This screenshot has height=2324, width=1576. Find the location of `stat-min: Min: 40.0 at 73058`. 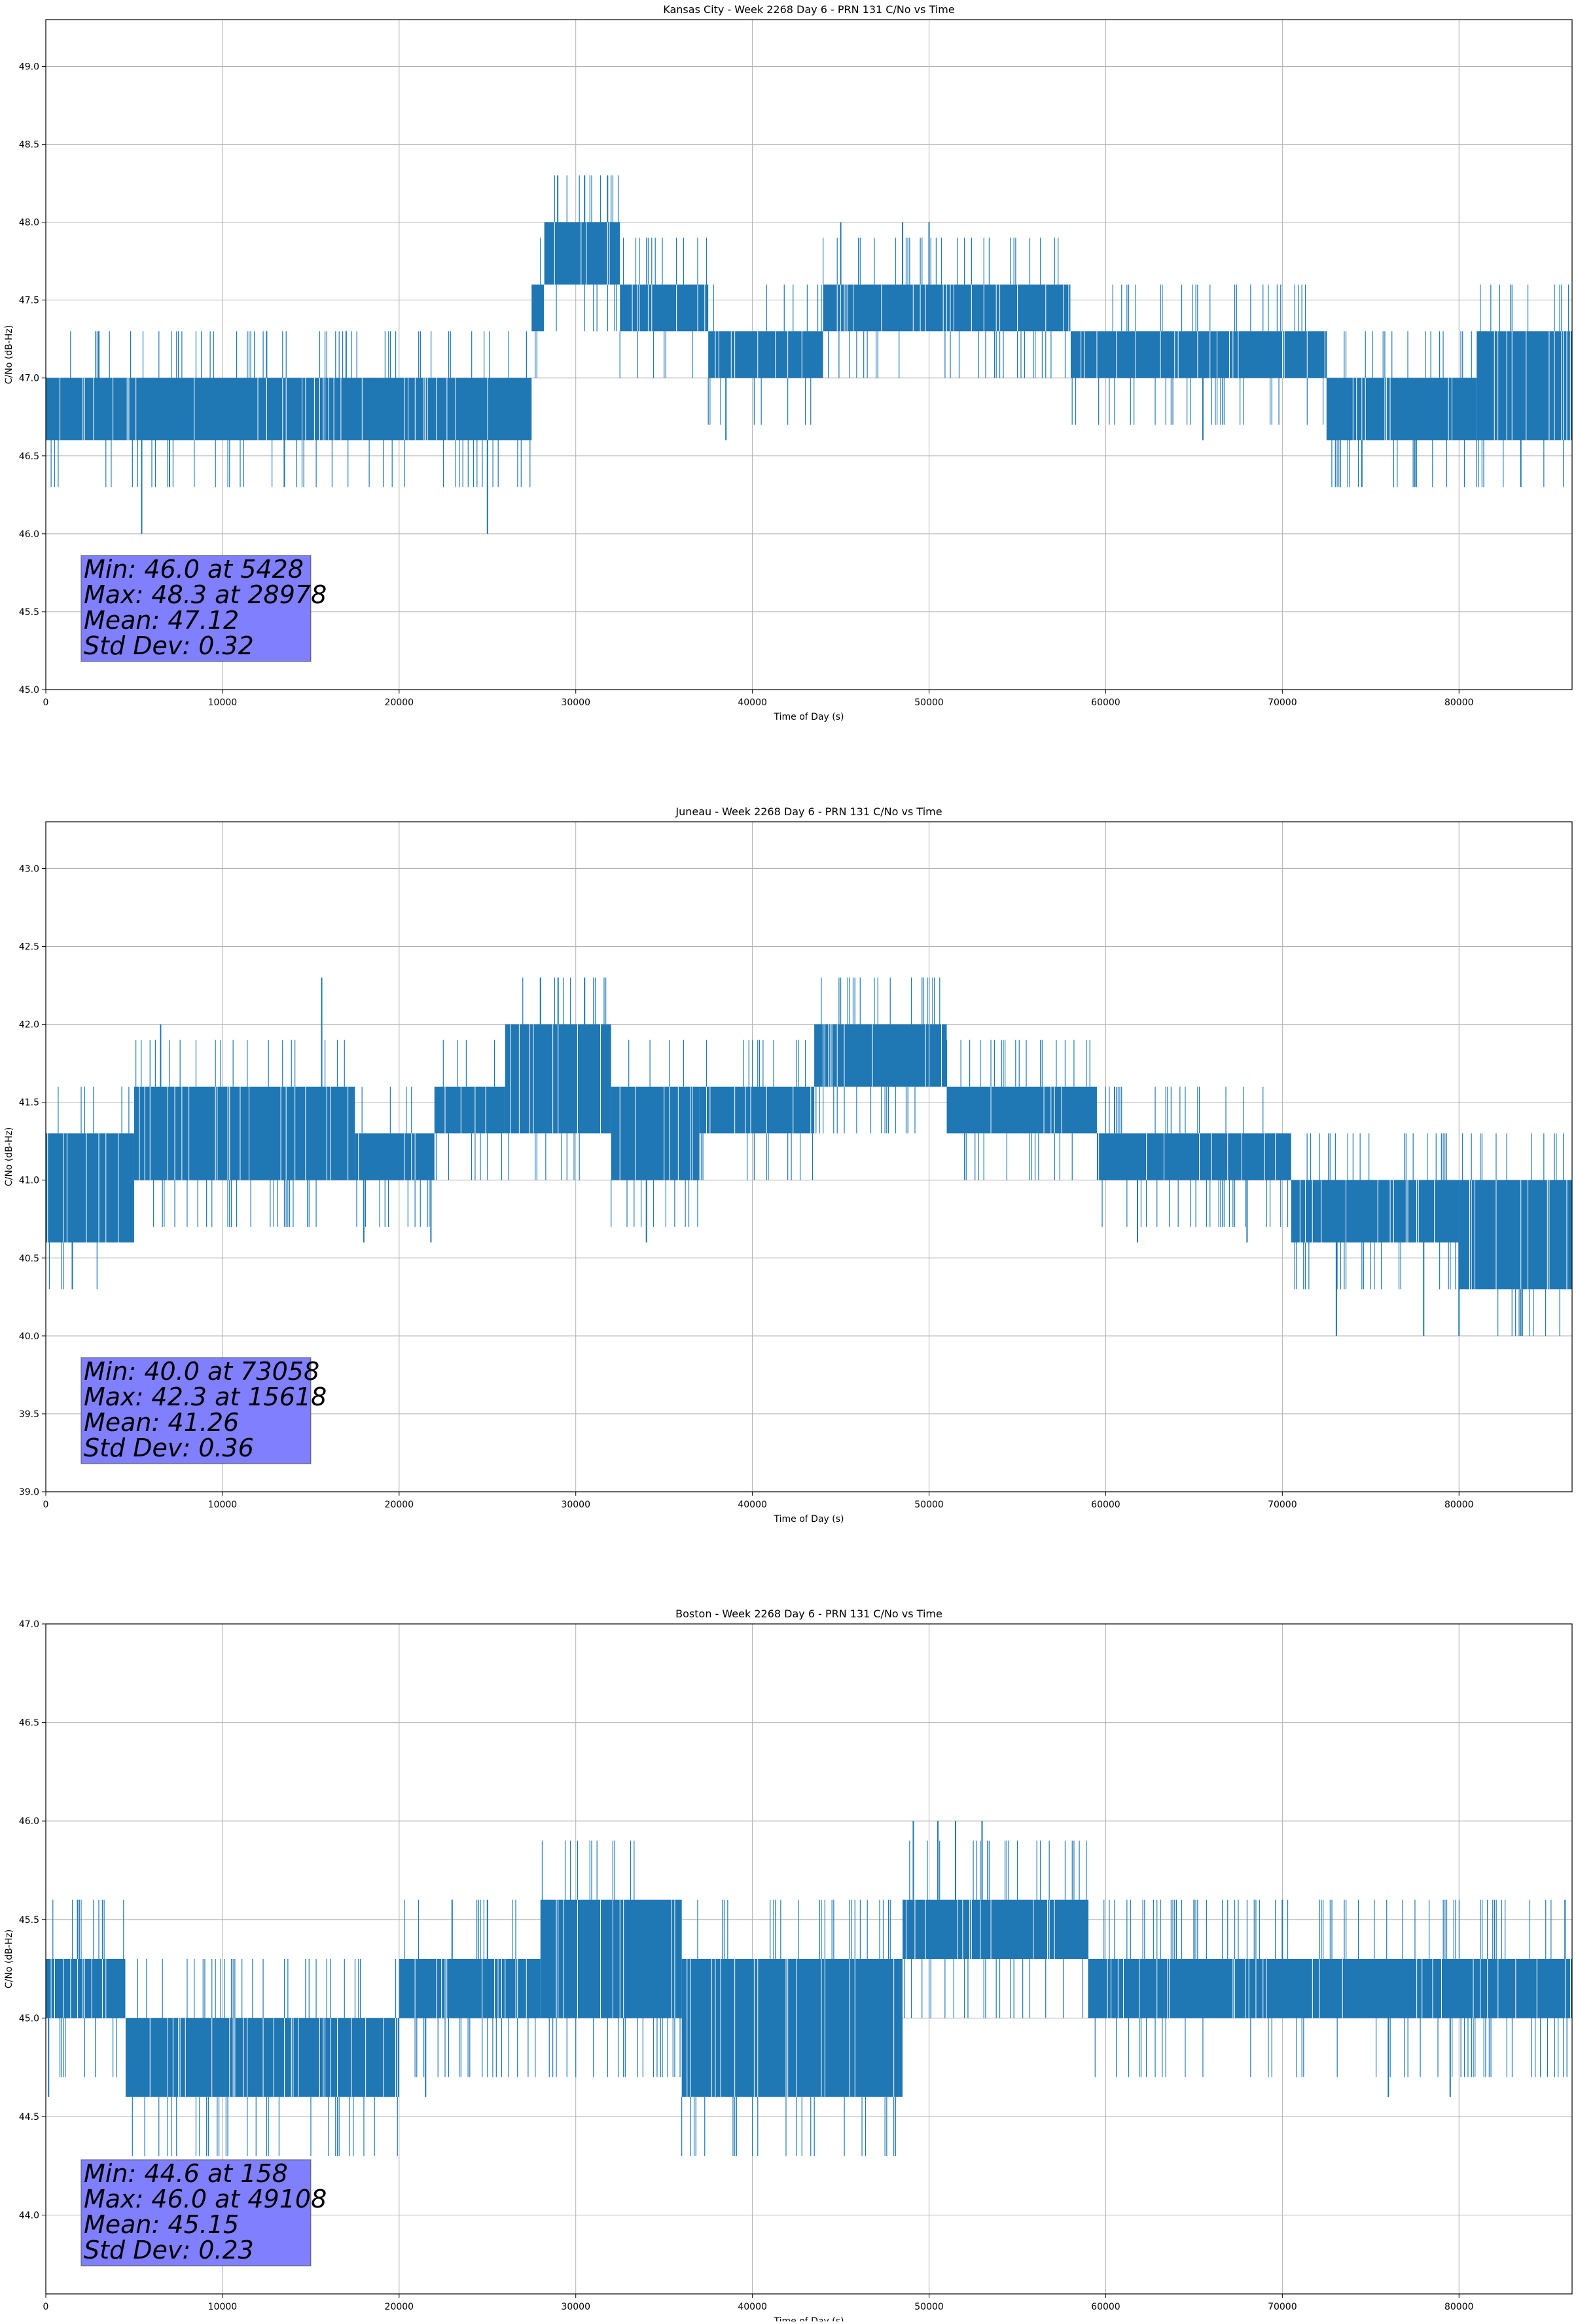

stat-min: Min: 40.0 at 73058 is located at coordinates (201, 1371).